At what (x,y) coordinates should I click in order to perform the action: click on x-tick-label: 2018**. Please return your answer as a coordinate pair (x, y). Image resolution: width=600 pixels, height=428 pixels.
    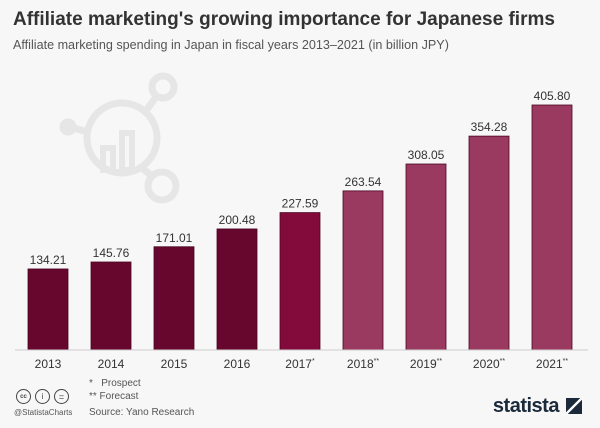
    Looking at the image, I should click on (363, 364).